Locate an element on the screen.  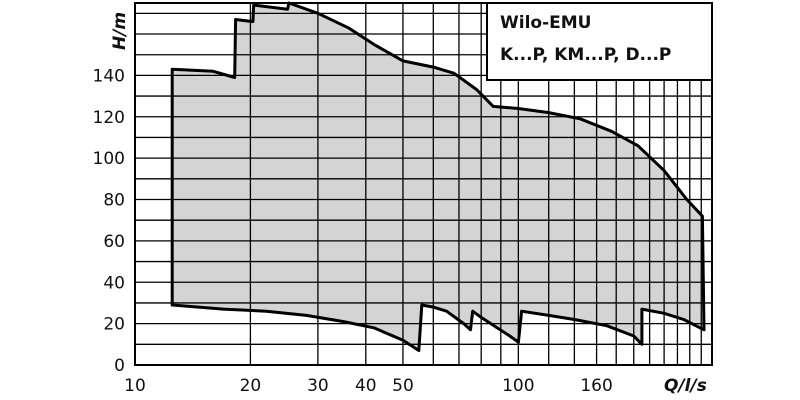
y-tick-label: 140 is located at coordinates (109, 76).